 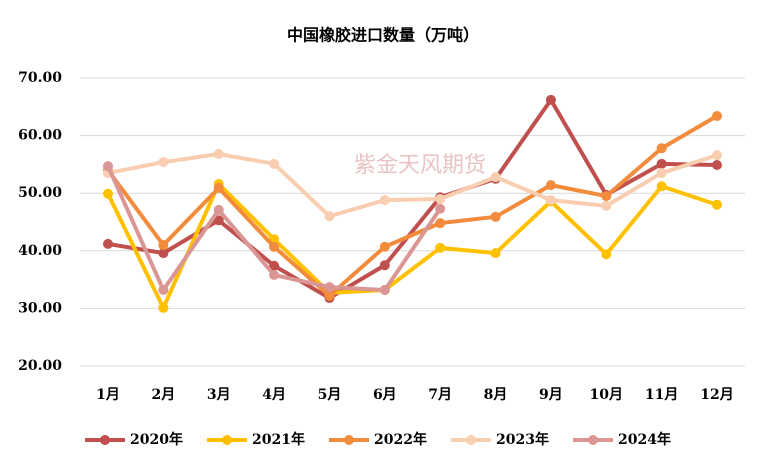 What do you see at coordinates (40, 308) in the screenshot?
I see `y-tick-label: 30.00` at bounding box center [40, 308].